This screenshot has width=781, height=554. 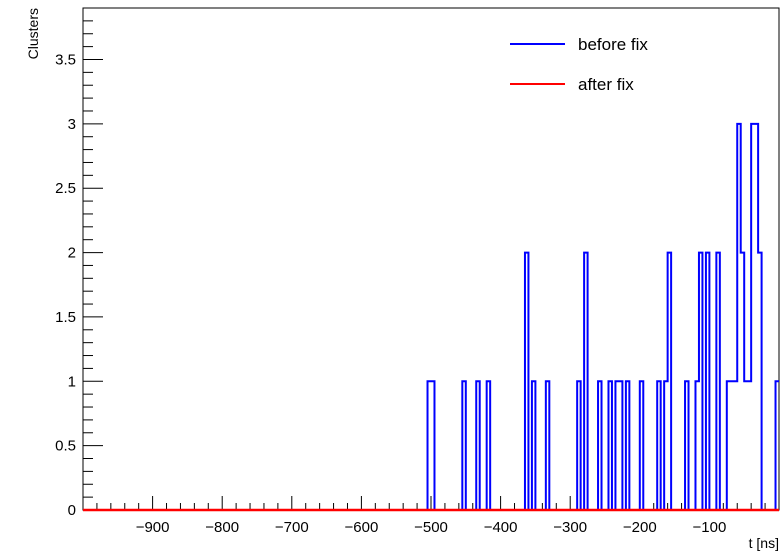 I want to click on y-axis-tick-labels: 0 0.5 1 1.5 2 2.5 3 3.5, so click(x=65, y=285).